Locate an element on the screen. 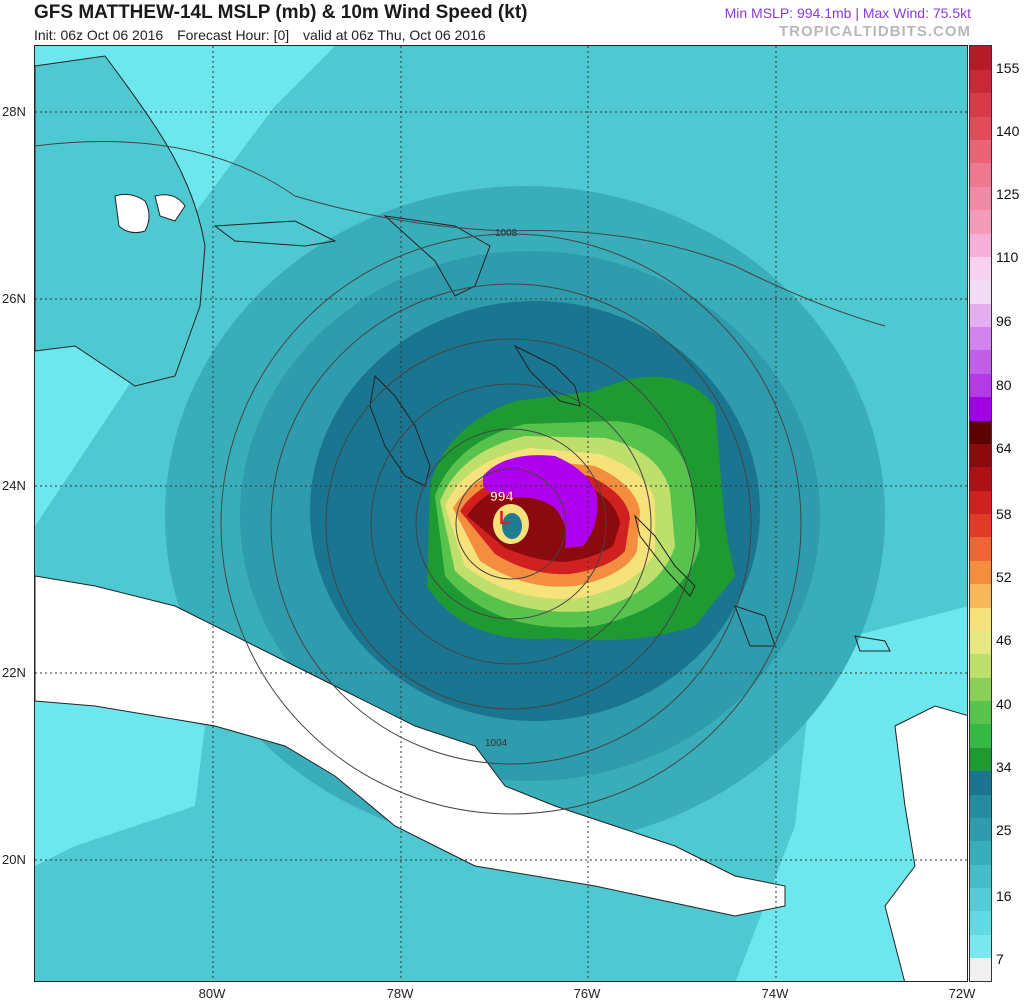 This screenshot has height=1001, width=1024. lon-label-78w: 78W is located at coordinates (400, 993).